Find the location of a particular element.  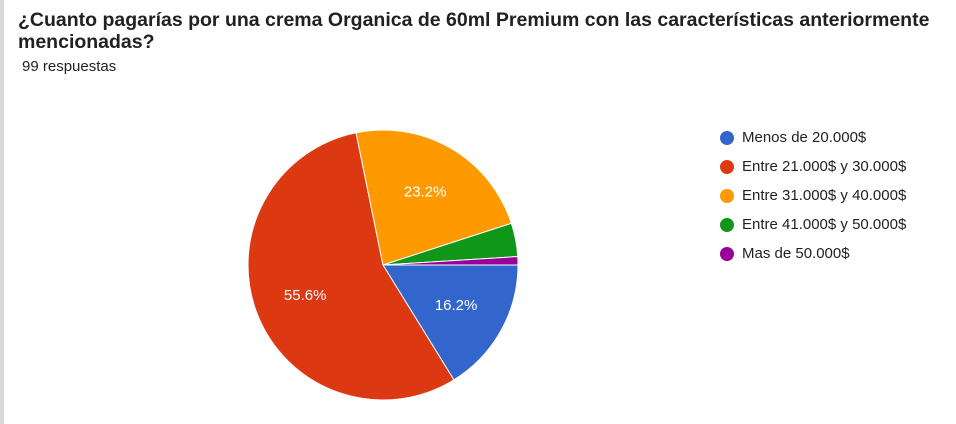

legend-label: Entre 31.000$ y 40.000$ is located at coordinates (824, 195).